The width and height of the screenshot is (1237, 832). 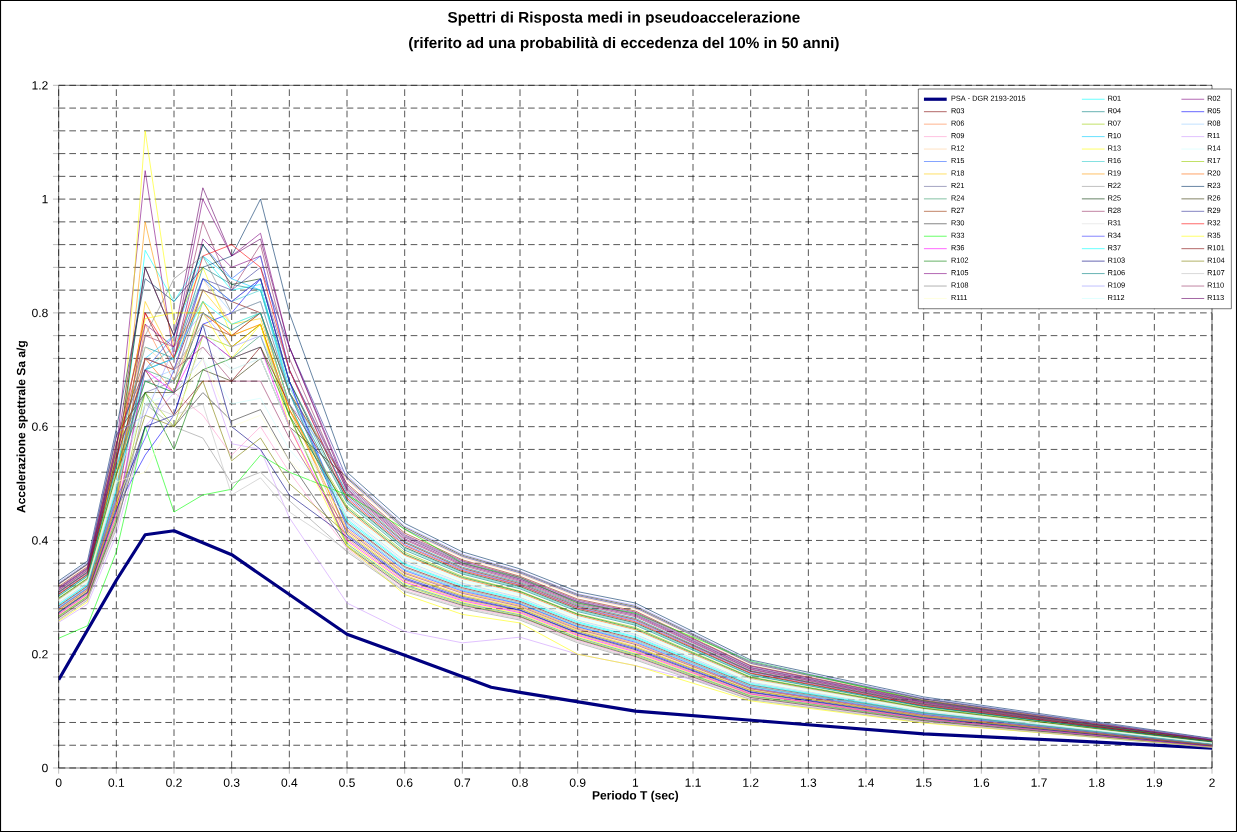 I want to click on x-tick-label: 0.4, so click(x=289, y=782).